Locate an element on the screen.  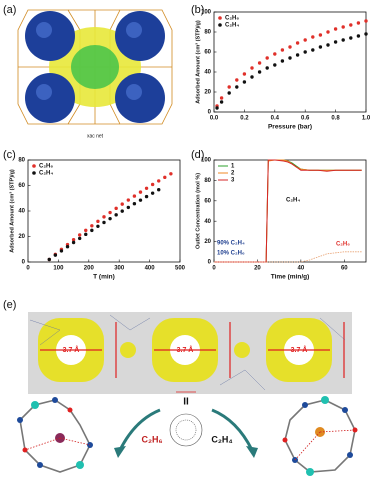
x-tick-label: 0.8 is located at coordinates (335, 119).